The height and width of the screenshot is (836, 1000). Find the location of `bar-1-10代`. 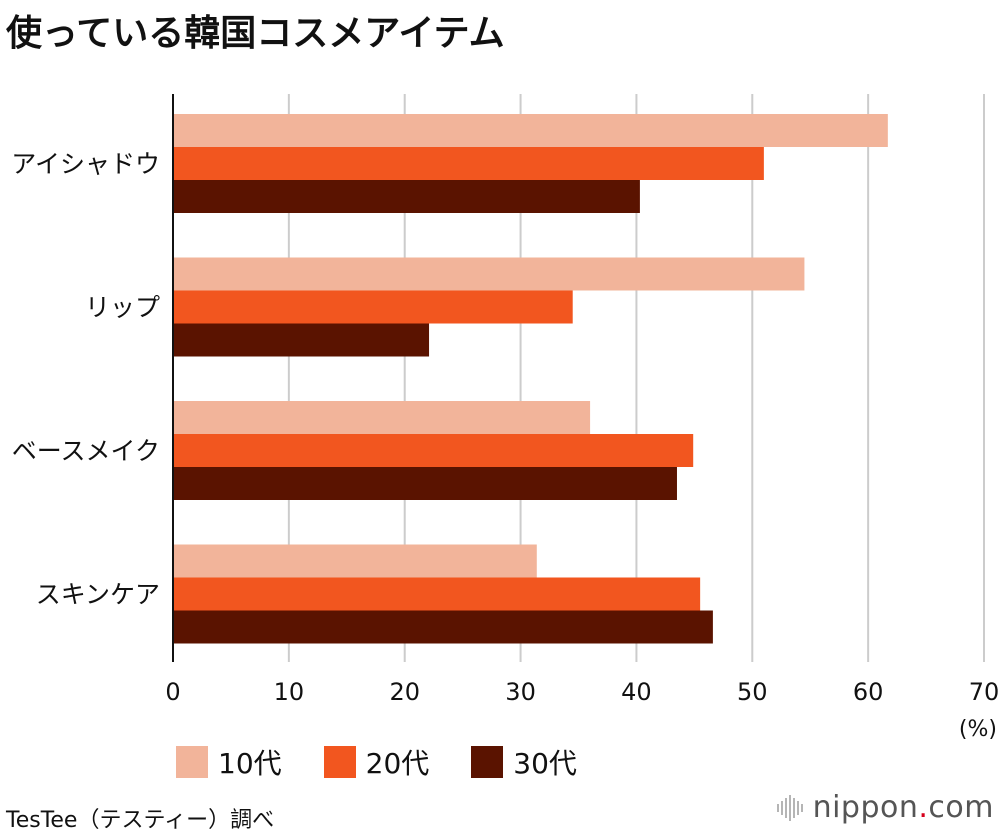

bar-1-10代 is located at coordinates (530, 130).